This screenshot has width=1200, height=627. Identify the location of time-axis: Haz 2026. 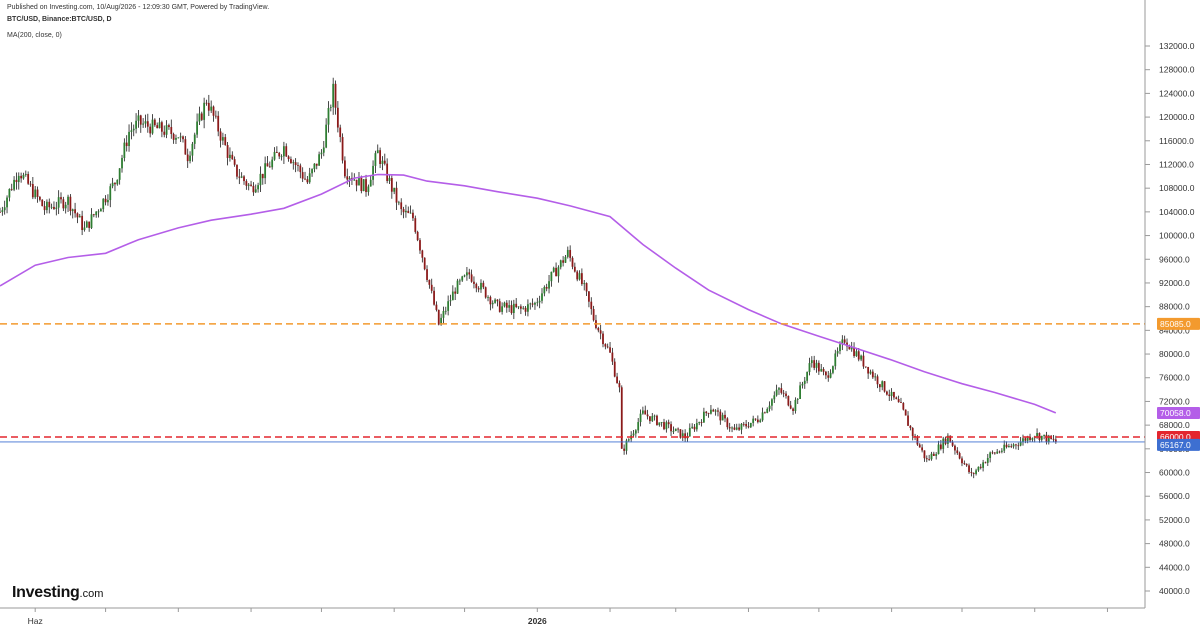
(572, 616).